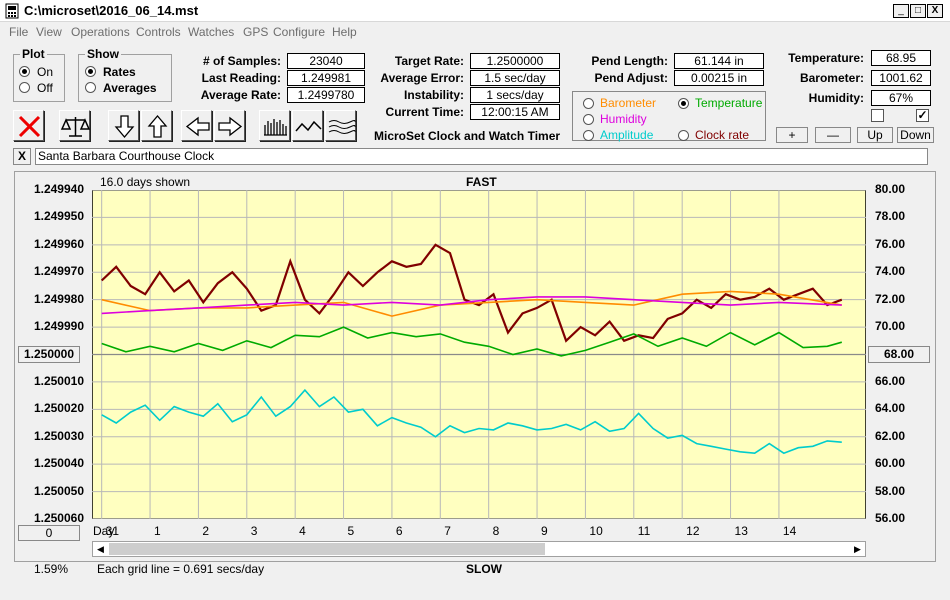 This screenshot has height=600, width=950. I want to click on down-button: Down, so click(915, 135).